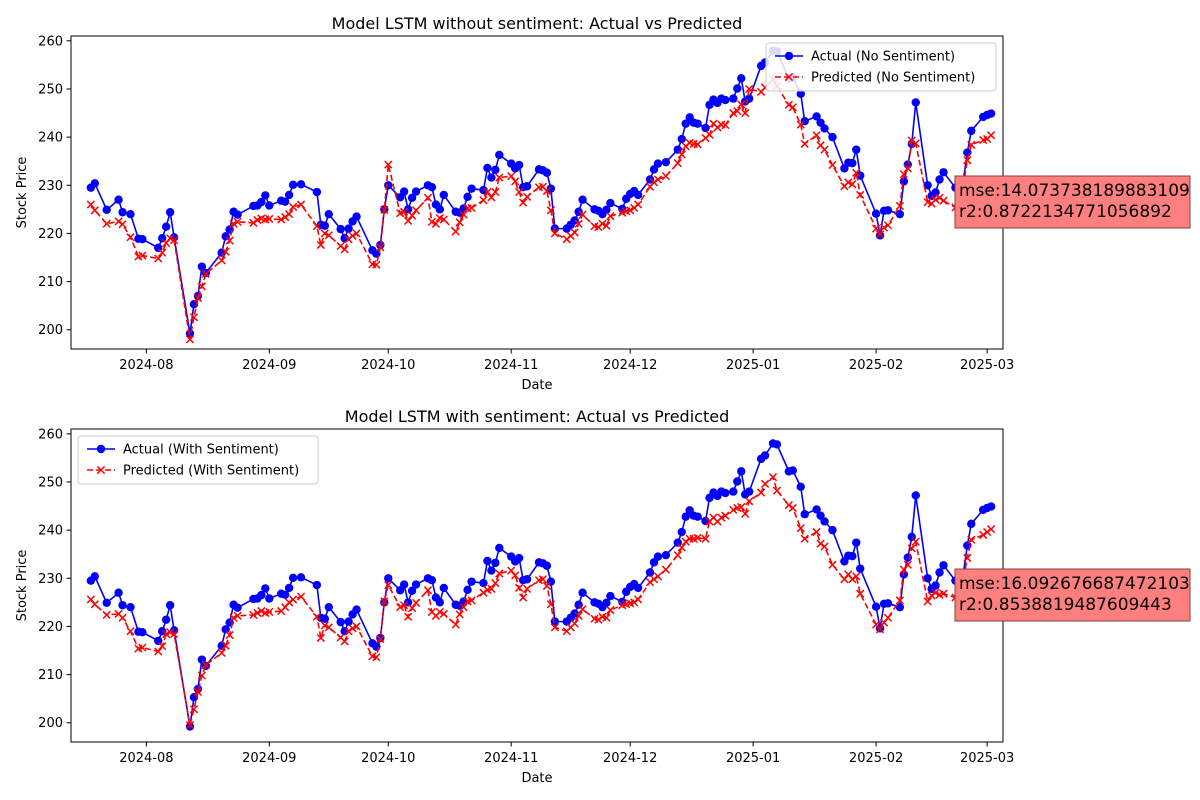  I want to click on y-tick-label: 200, so click(50, 723).